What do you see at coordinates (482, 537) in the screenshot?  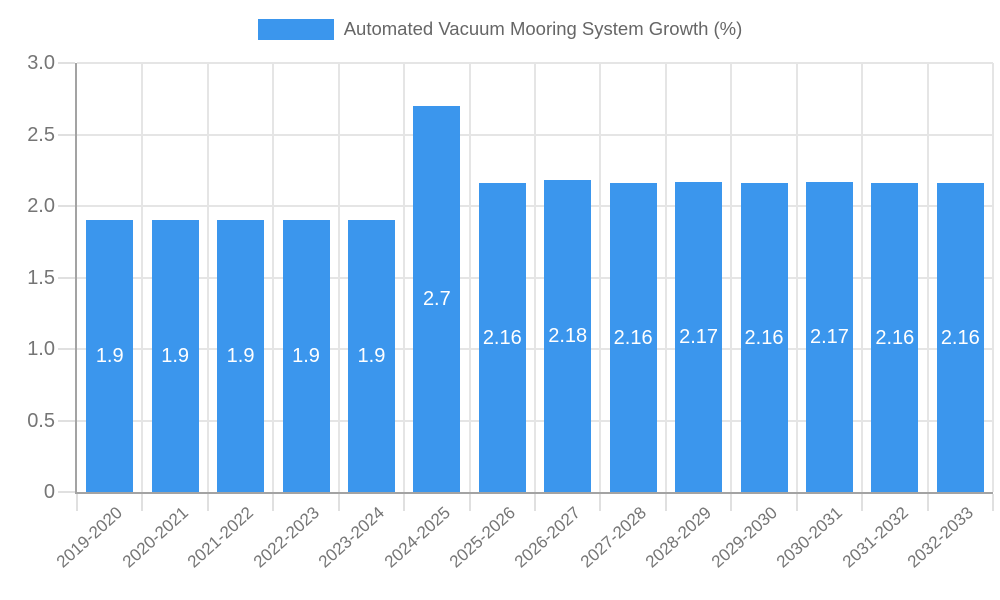 I see `x-tick-label: 2025-2026` at bounding box center [482, 537].